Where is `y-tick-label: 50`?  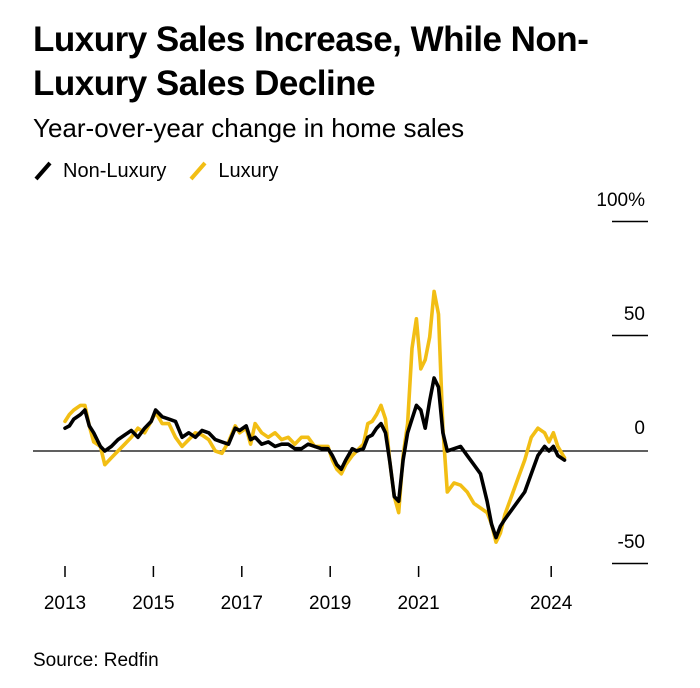
y-tick-label: 50 is located at coordinates (634, 314).